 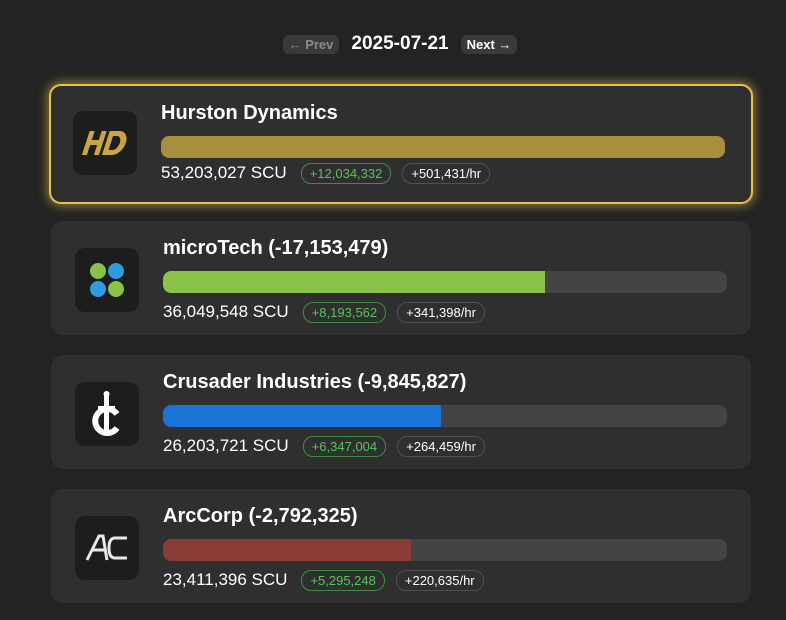 I want to click on gain-badge: +8,193,562, so click(x=344, y=312).